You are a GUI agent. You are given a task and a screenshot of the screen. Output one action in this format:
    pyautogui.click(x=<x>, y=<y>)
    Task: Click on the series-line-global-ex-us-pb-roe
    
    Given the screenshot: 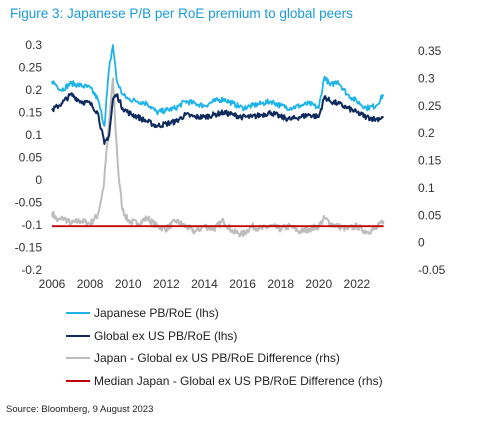 What is the action you would take?
    pyautogui.click(x=217, y=118)
    